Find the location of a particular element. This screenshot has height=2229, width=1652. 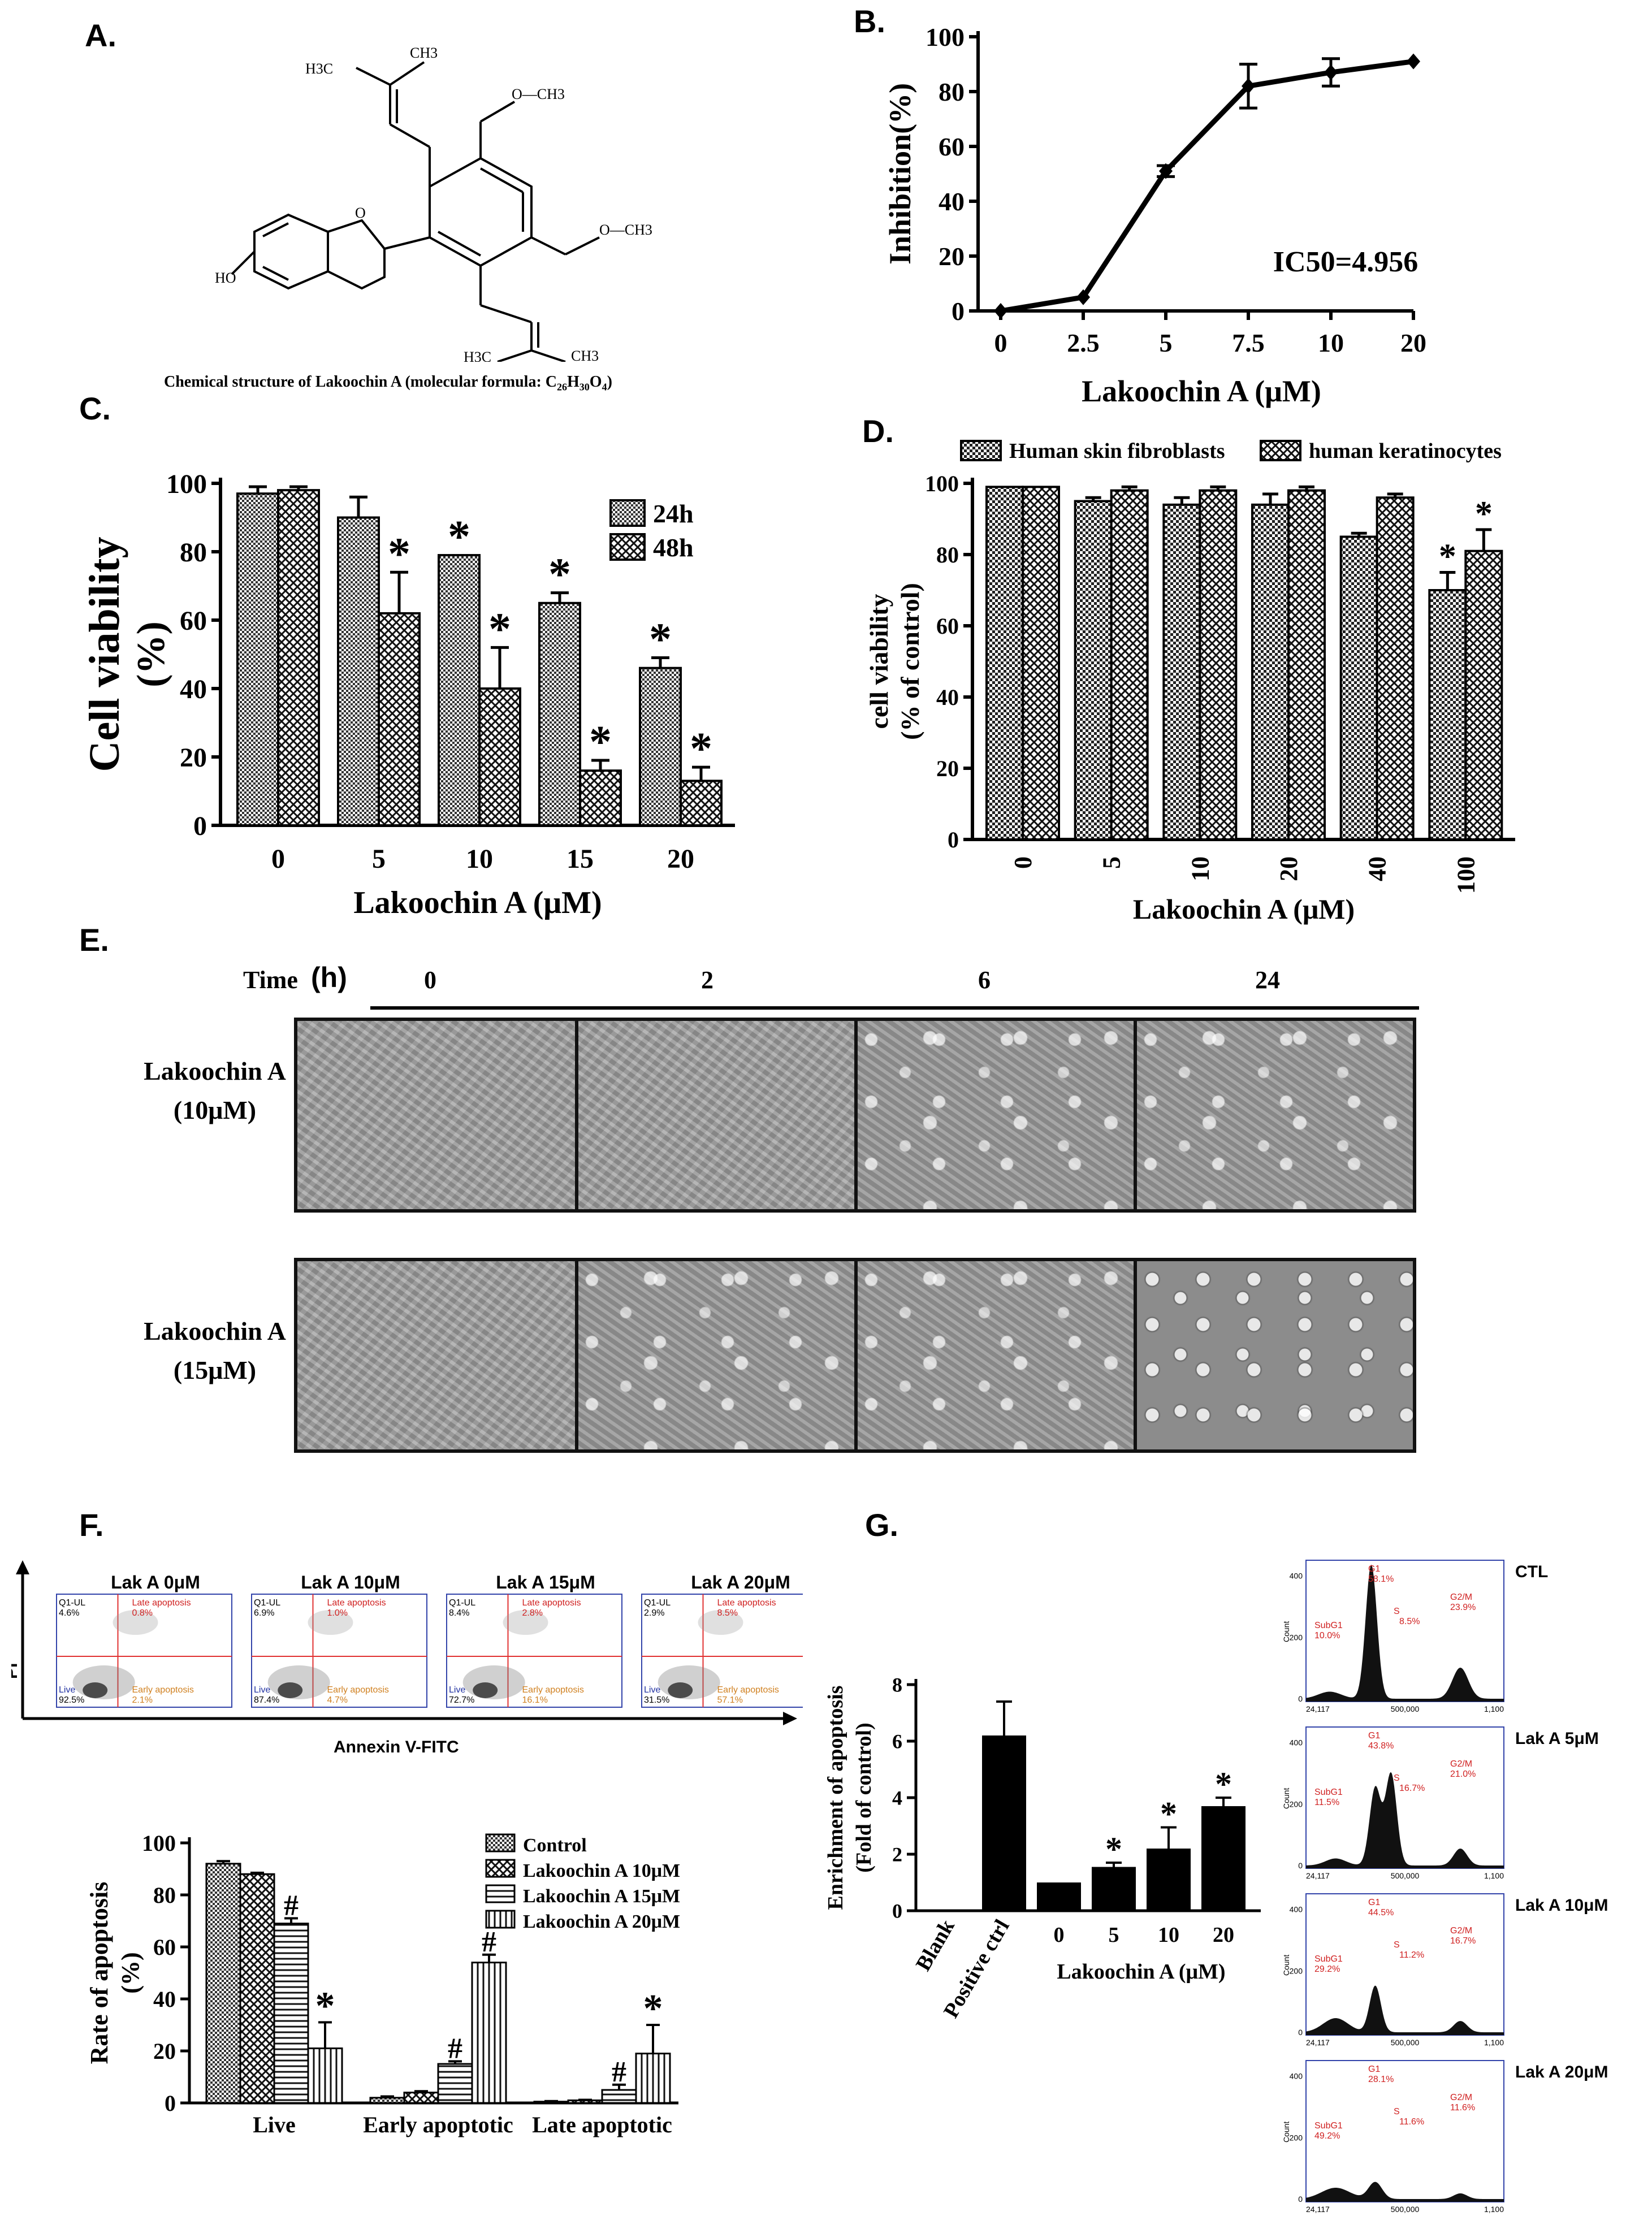

legend-swatch is located at coordinates (500, 1843).